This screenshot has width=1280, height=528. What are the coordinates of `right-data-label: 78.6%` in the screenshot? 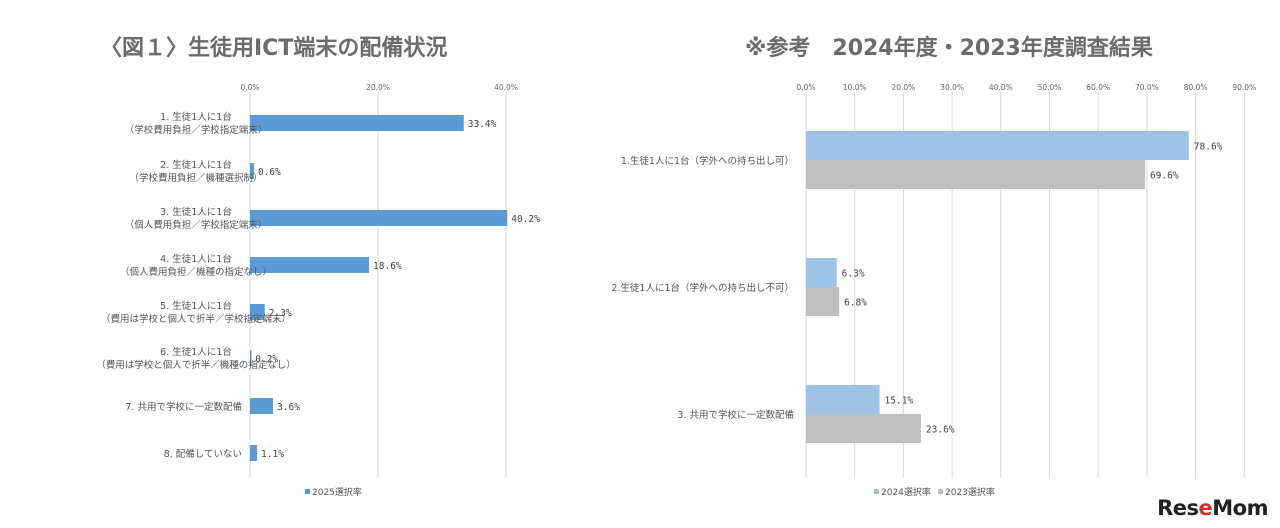 It's located at (1208, 147).